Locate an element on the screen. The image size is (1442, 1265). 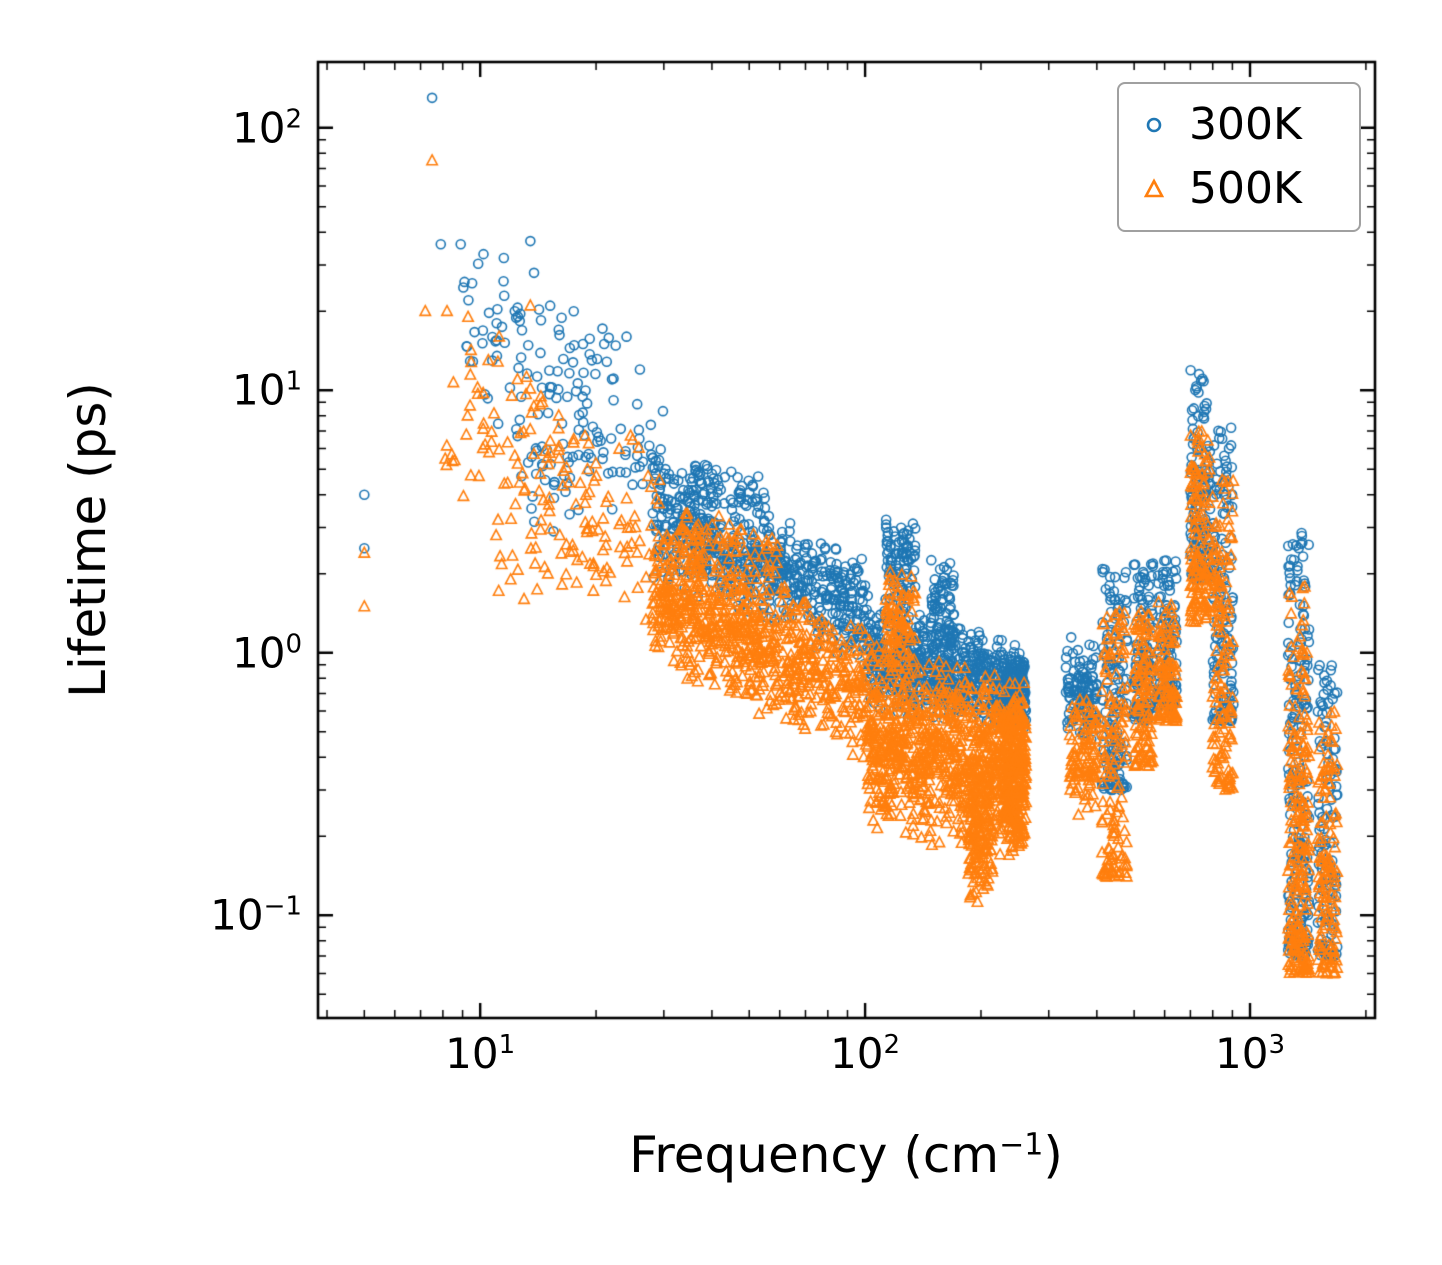
circle-marker-icon is located at coordinates (1154, 125).